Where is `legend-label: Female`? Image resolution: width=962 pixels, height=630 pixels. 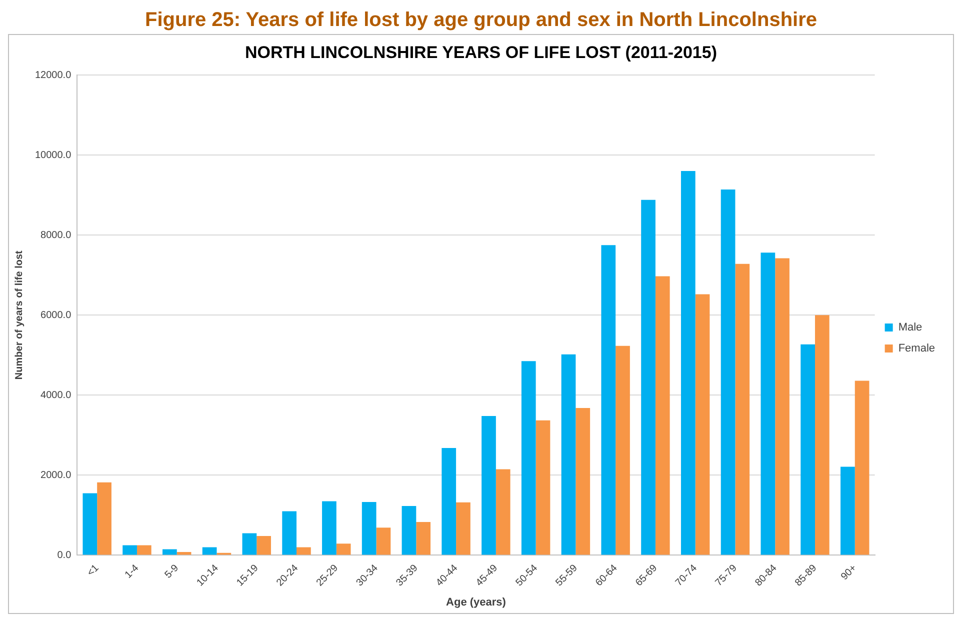 legend-label: Female is located at coordinates (917, 348).